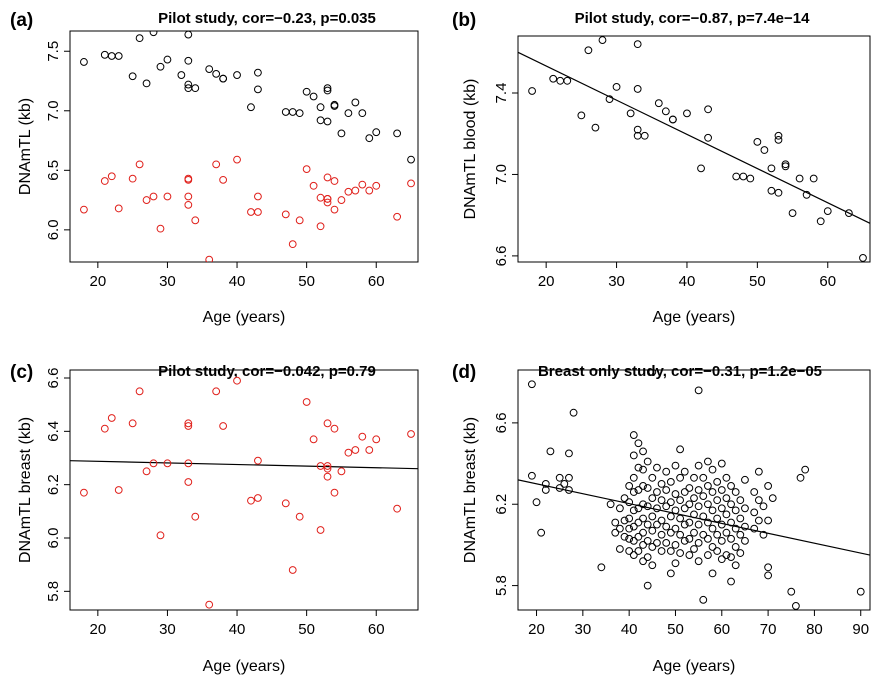  What do you see at coordinates (464, 20) in the screenshot?
I see `panel-label: (b)` at bounding box center [464, 20].